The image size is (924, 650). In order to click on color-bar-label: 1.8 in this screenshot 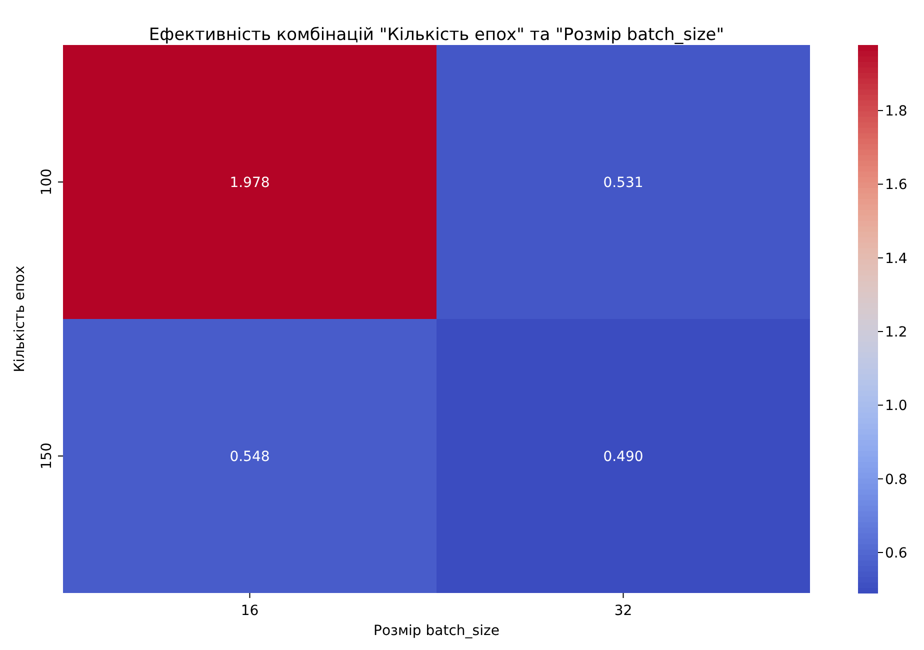, I will do `click(896, 112)`.